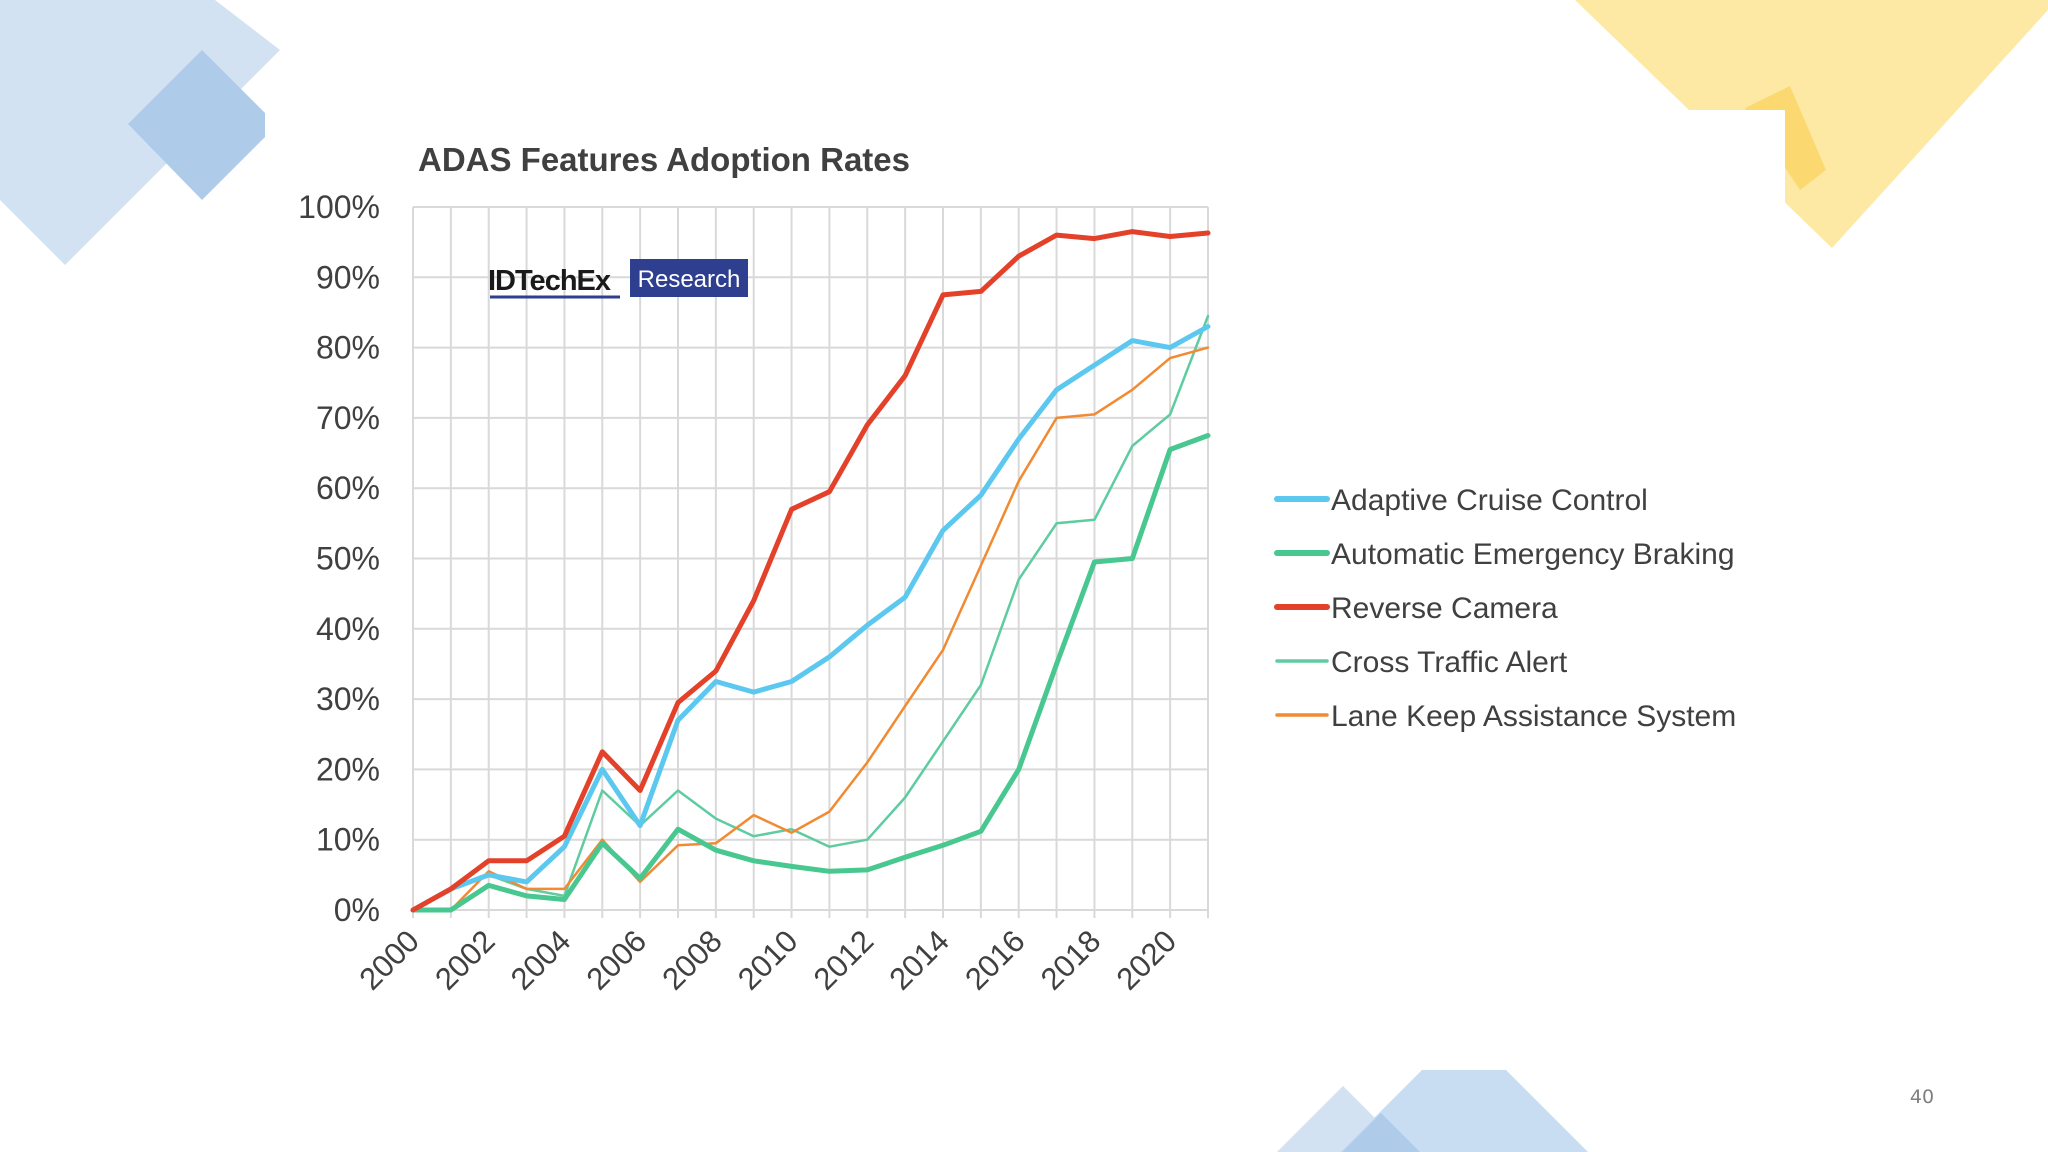 The width and height of the screenshot is (2048, 1152). What do you see at coordinates (389, 960) in the screenshot?
I see `x-tick-label: 2000` at bounding box center [389, 960].